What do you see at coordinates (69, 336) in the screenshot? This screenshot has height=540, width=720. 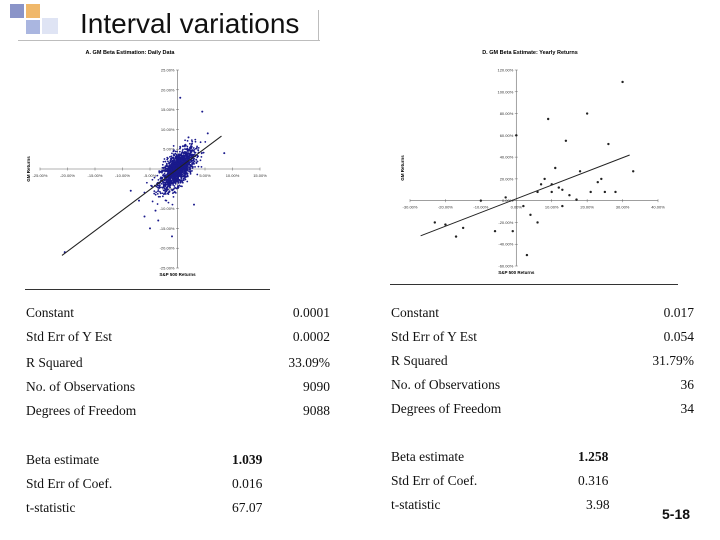 I see `left-stderr-y-label: Std Err of Y Est` at bounding box center [69, 336].